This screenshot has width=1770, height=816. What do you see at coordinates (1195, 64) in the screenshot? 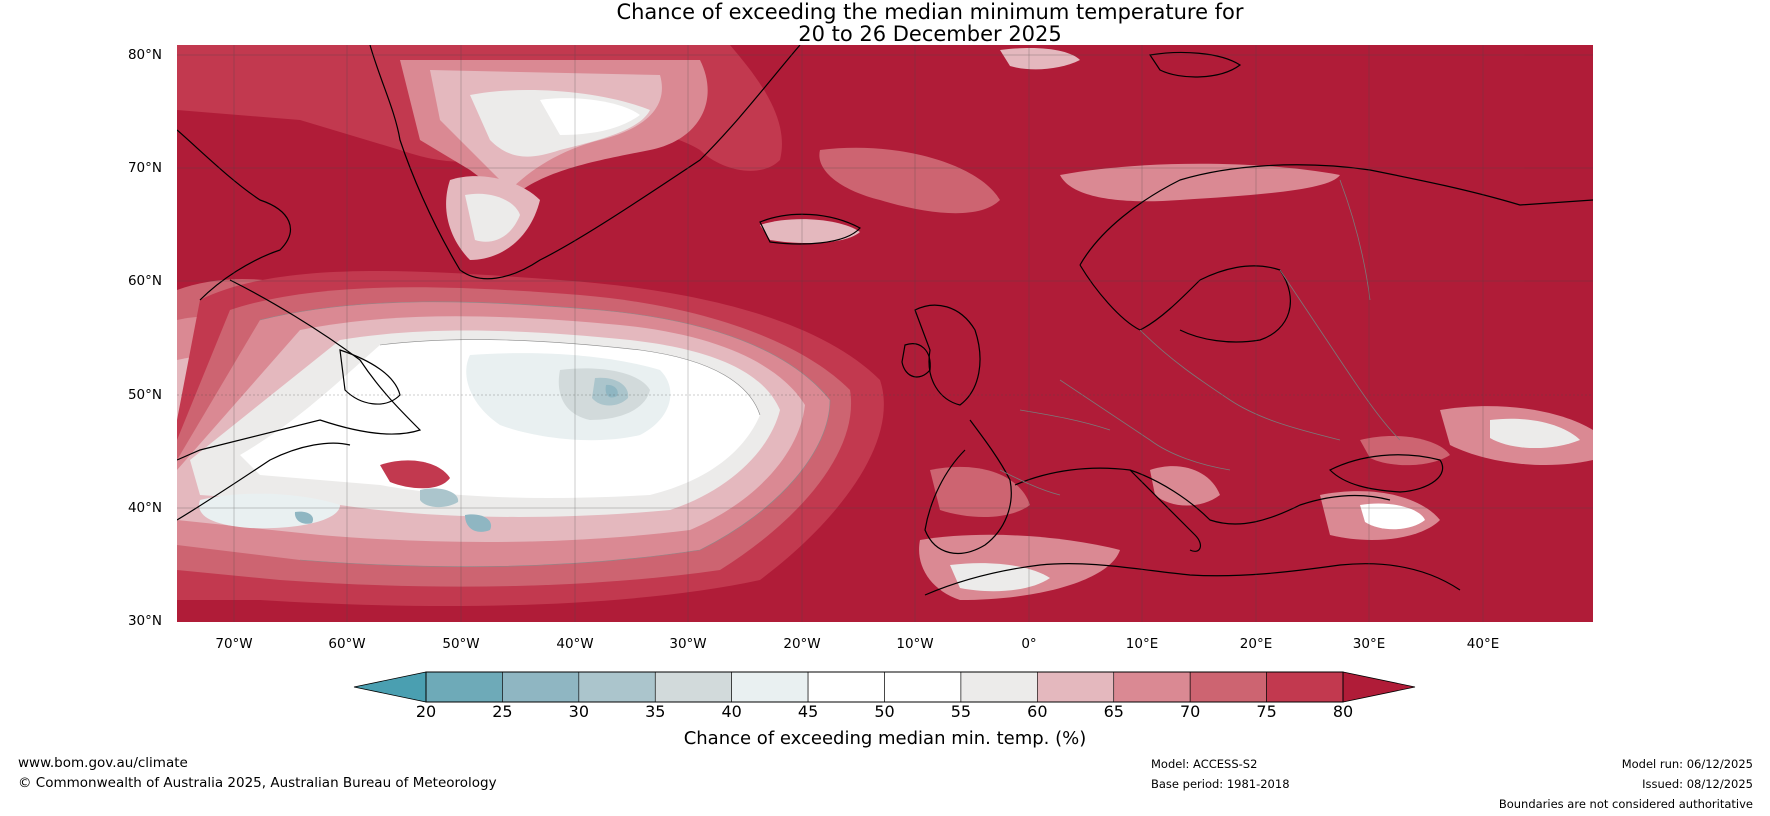
I see `coast-svalbard` at bounding box center [1195, 64].